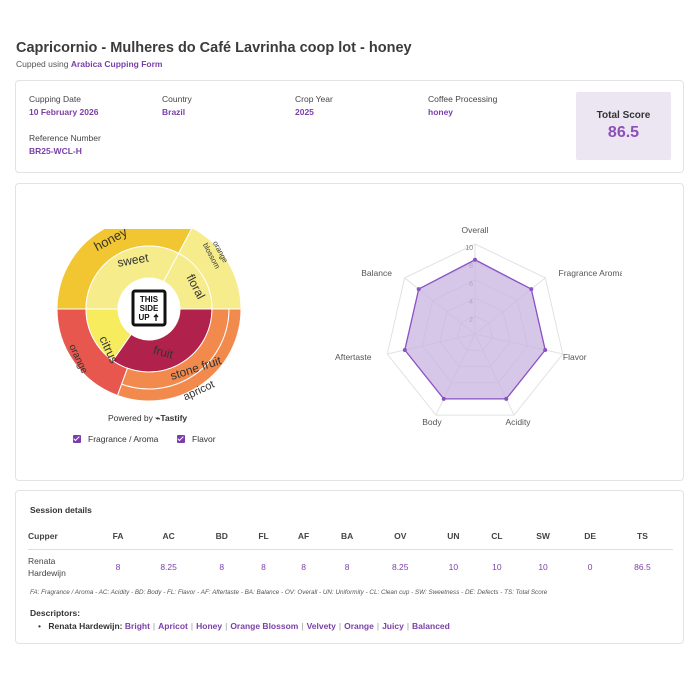 The image size is (699, 699). I want to click on col-fl: FL, so click(263, 538).